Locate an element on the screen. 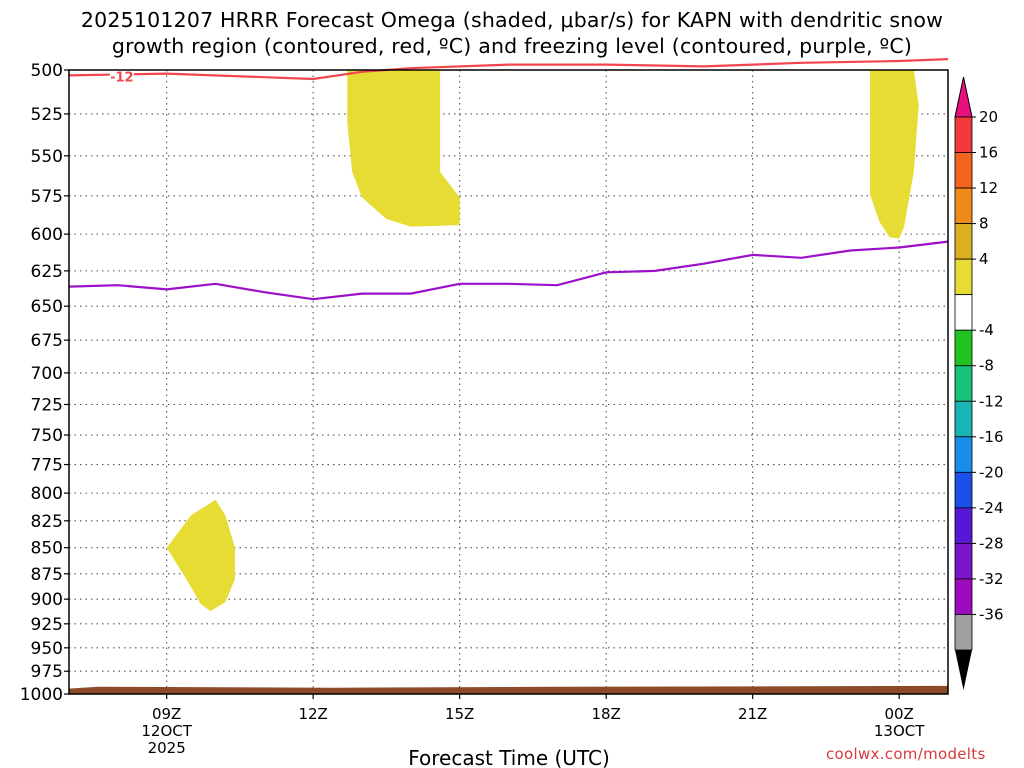  y-tick-label: 675 is located at coordinates (47, 341).